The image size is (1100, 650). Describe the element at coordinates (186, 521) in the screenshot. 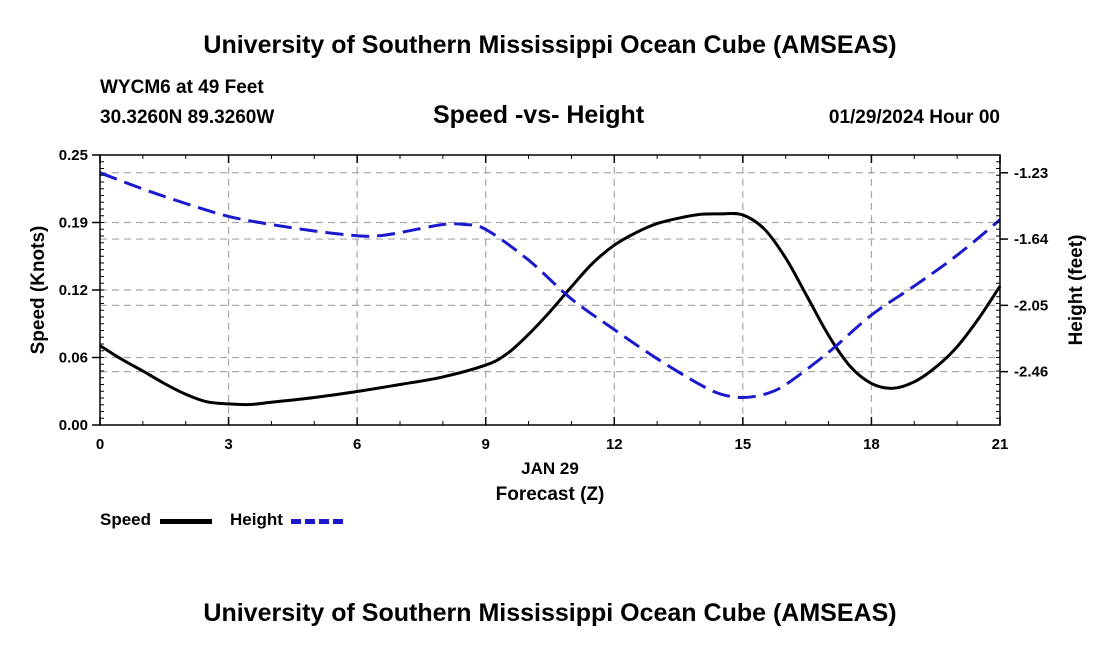

I see `legend-speed-swatch` at that location.